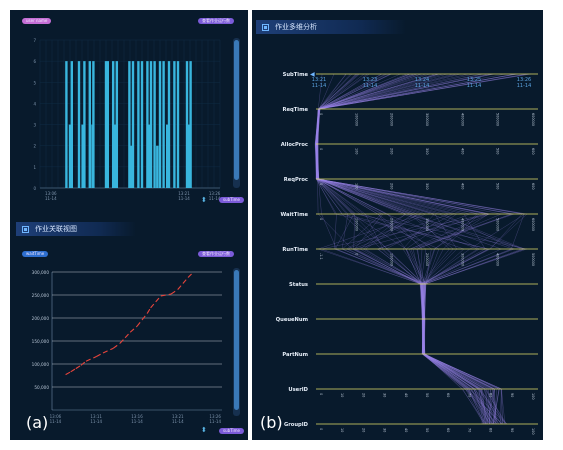 The image size is (563, 450). I want to click on scroll-down-icon: ⬍, so click(204, 200).